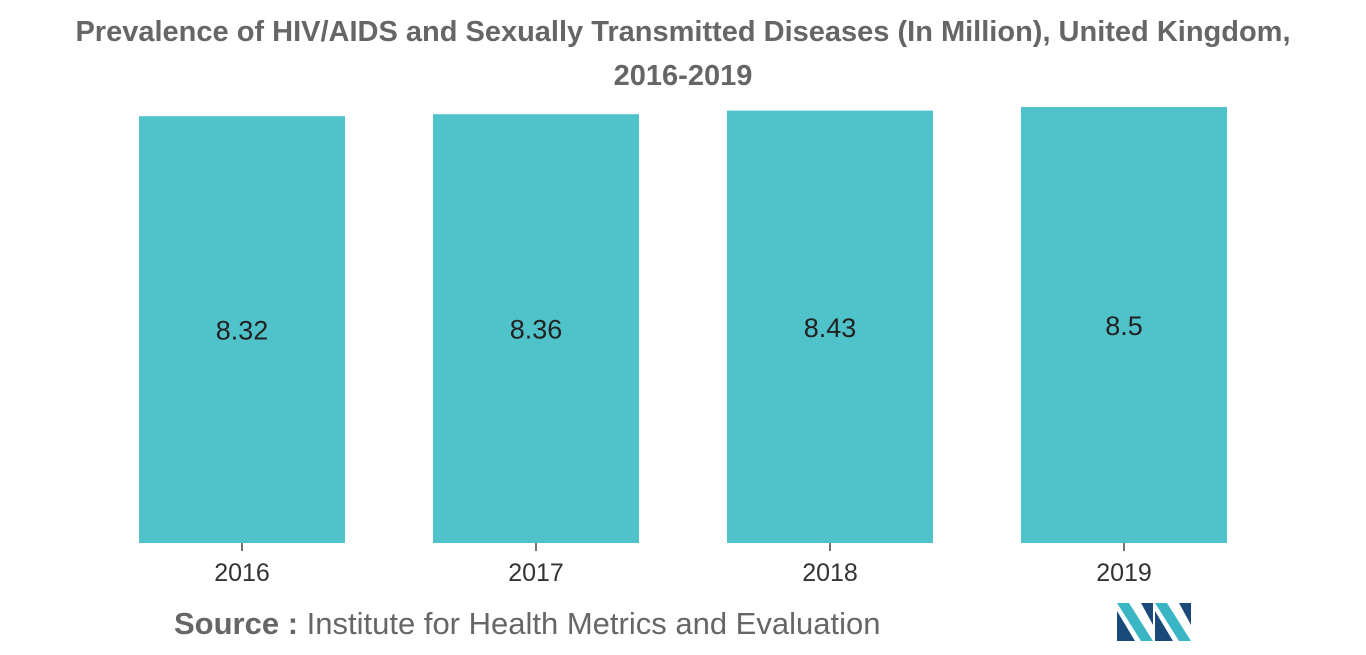 The width and height of the screenshot is (1366, 655). I want to click on bar-2019, so click(1124, 325).